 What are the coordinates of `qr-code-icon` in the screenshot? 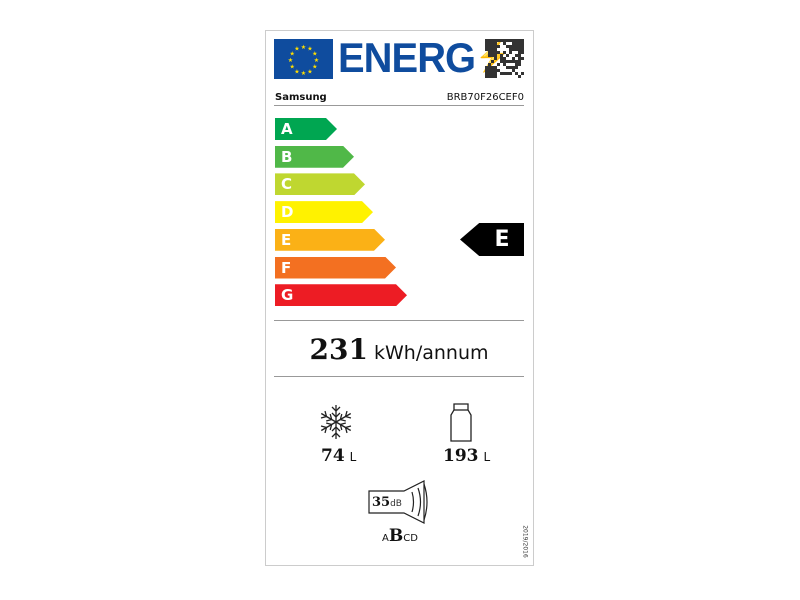 It's located at (504, 58).